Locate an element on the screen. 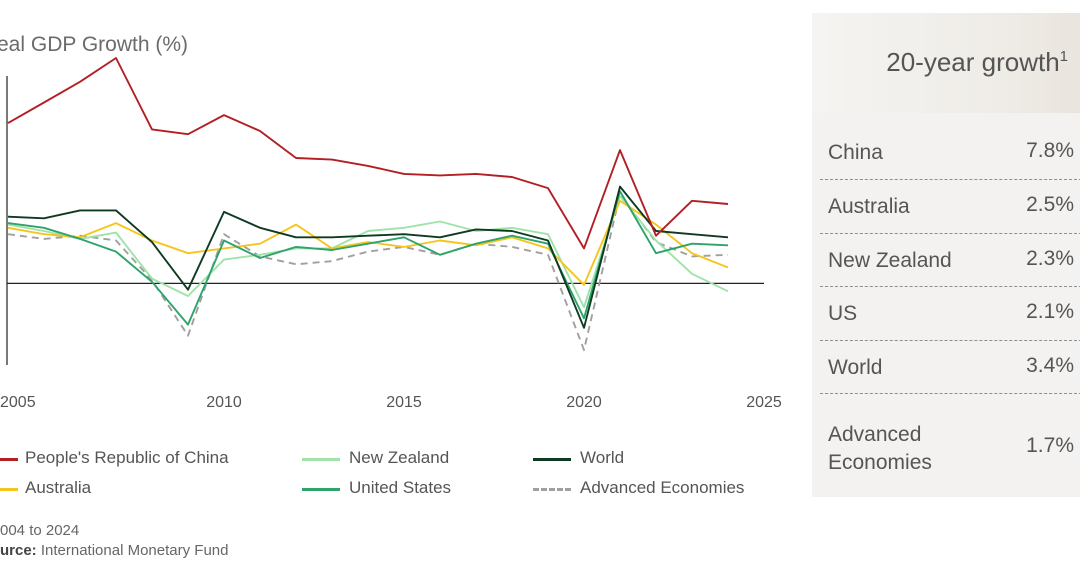 This screenshot has width=1080, height=565. panel-title: 20-year growth1 is located at coordinates (977, 62).